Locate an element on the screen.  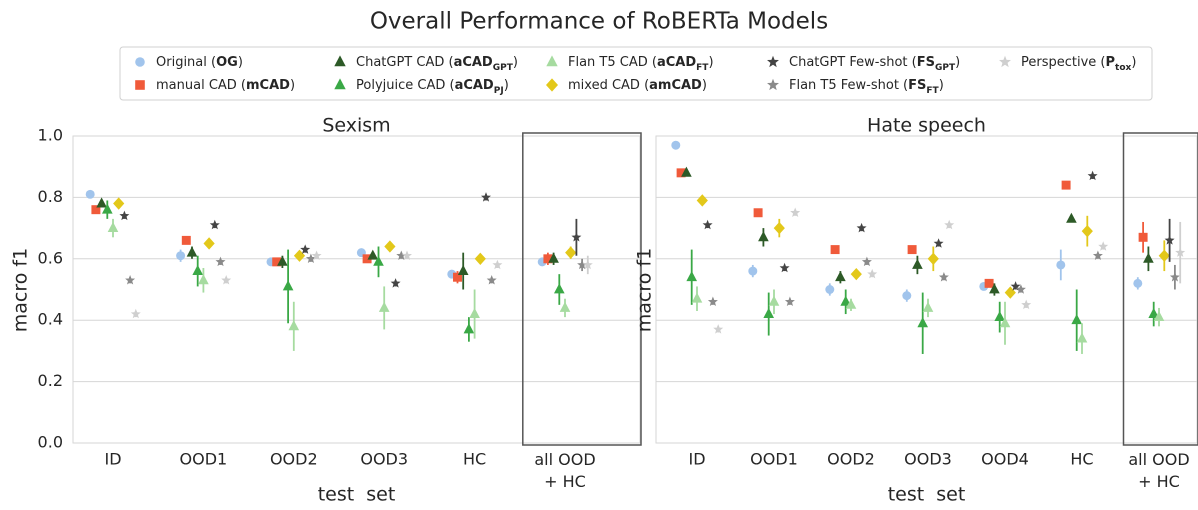
legend-label: ChatGPT CAD (aCADGPT) is located at coordinates (437, 64).